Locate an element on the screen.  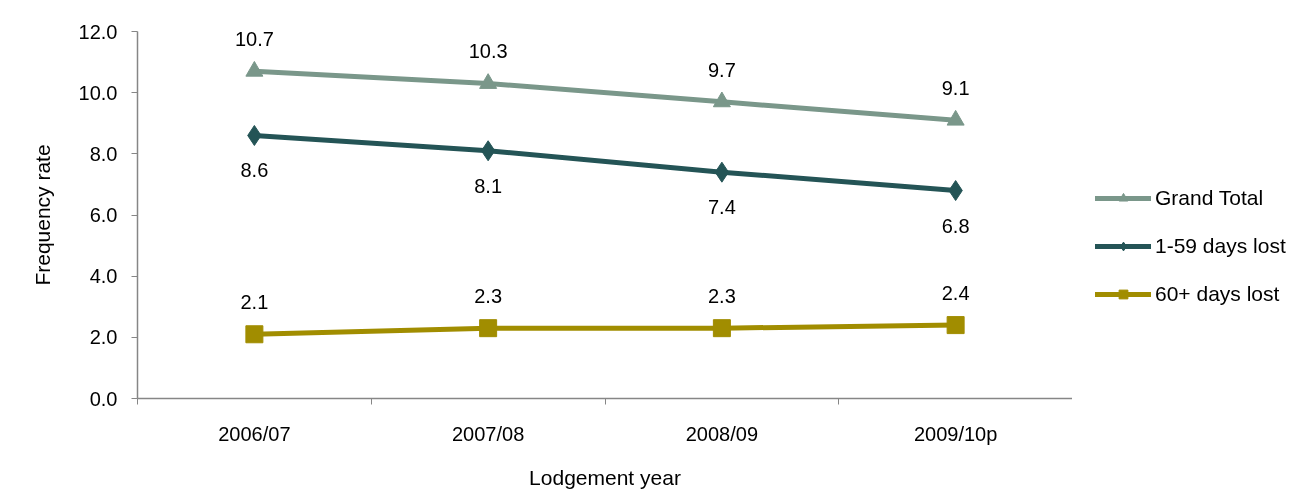
x-tick-label: 2008/09 is located at coordinates (722, 433).